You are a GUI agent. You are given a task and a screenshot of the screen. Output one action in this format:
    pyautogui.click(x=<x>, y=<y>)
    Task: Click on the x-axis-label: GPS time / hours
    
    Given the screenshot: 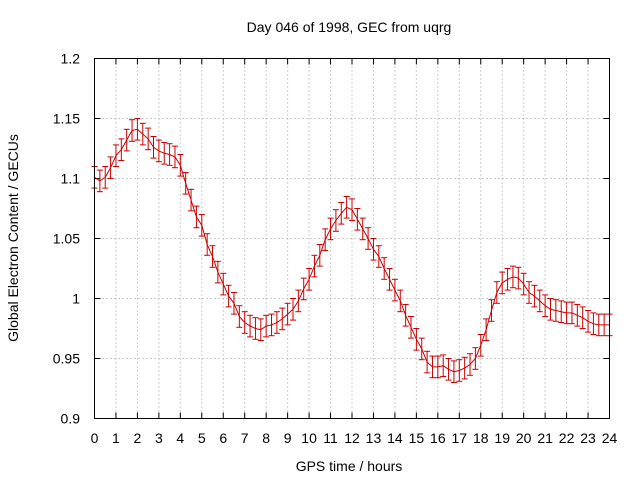 What is the action you would take?
    pyautogui.click(x=349, y=466)
    